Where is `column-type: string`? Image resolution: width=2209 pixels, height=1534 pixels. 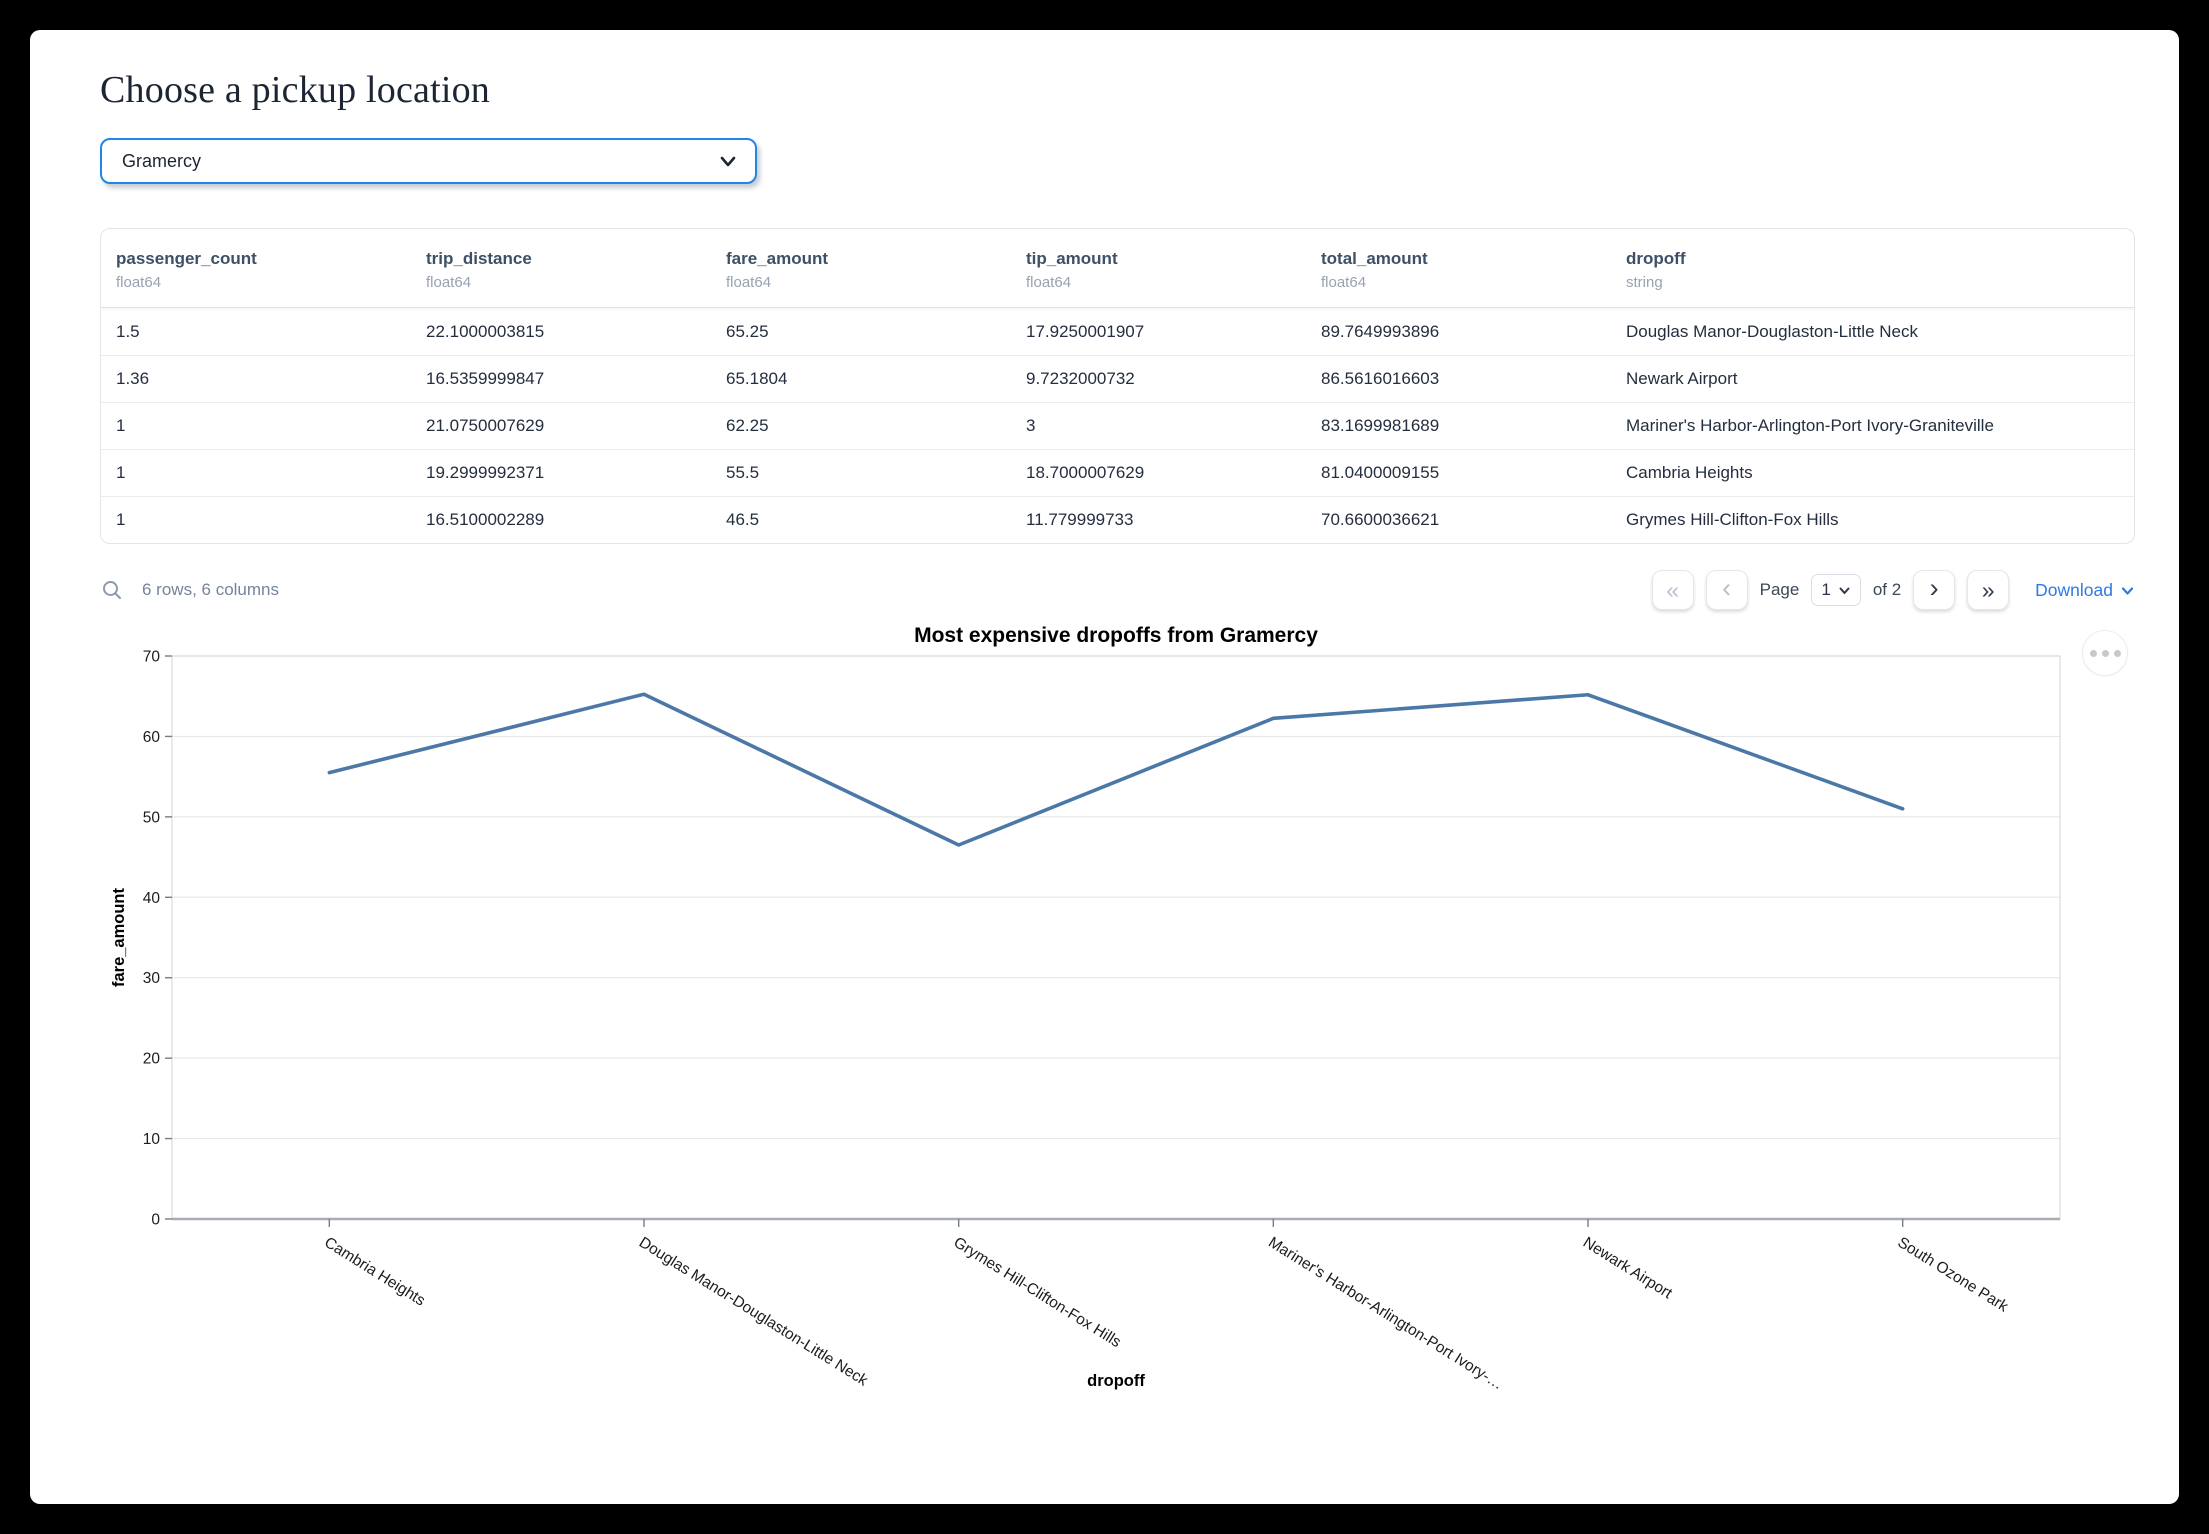
column-type: string is located at coordinates (1644, 282).